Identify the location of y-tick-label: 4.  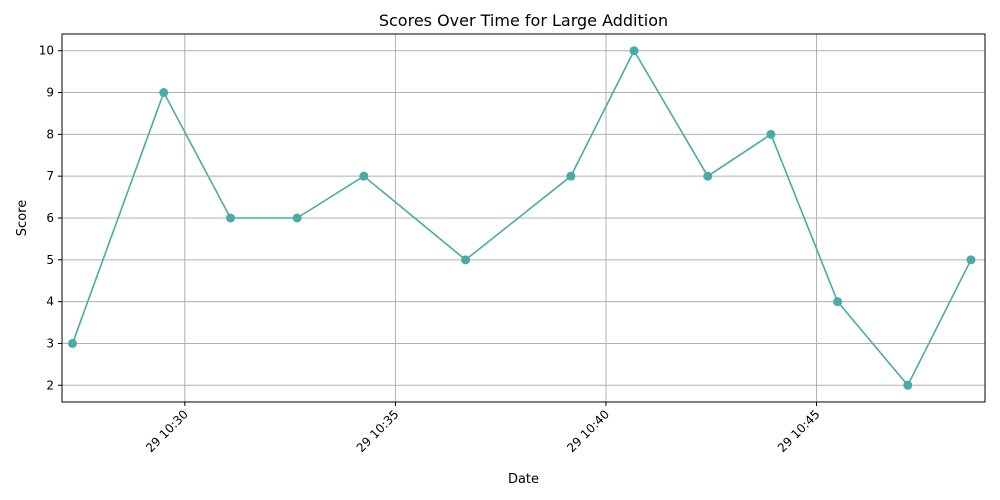
(50, 302).